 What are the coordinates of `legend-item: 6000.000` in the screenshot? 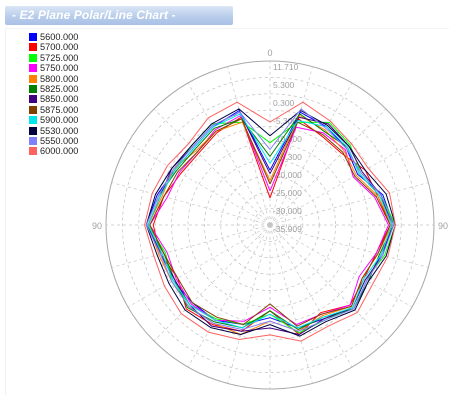 It's located at (53, 151).